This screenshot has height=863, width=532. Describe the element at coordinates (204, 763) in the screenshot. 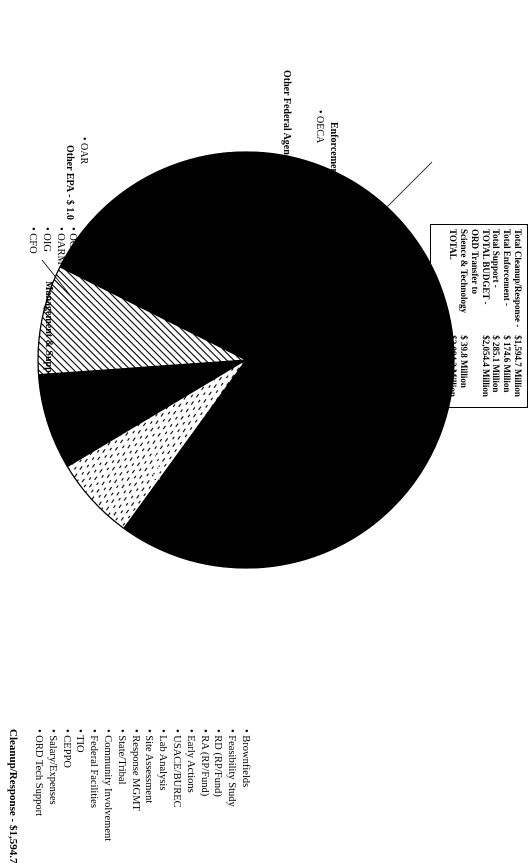

I see `cleanup-item: • RA (RP/Fund)` at that location.